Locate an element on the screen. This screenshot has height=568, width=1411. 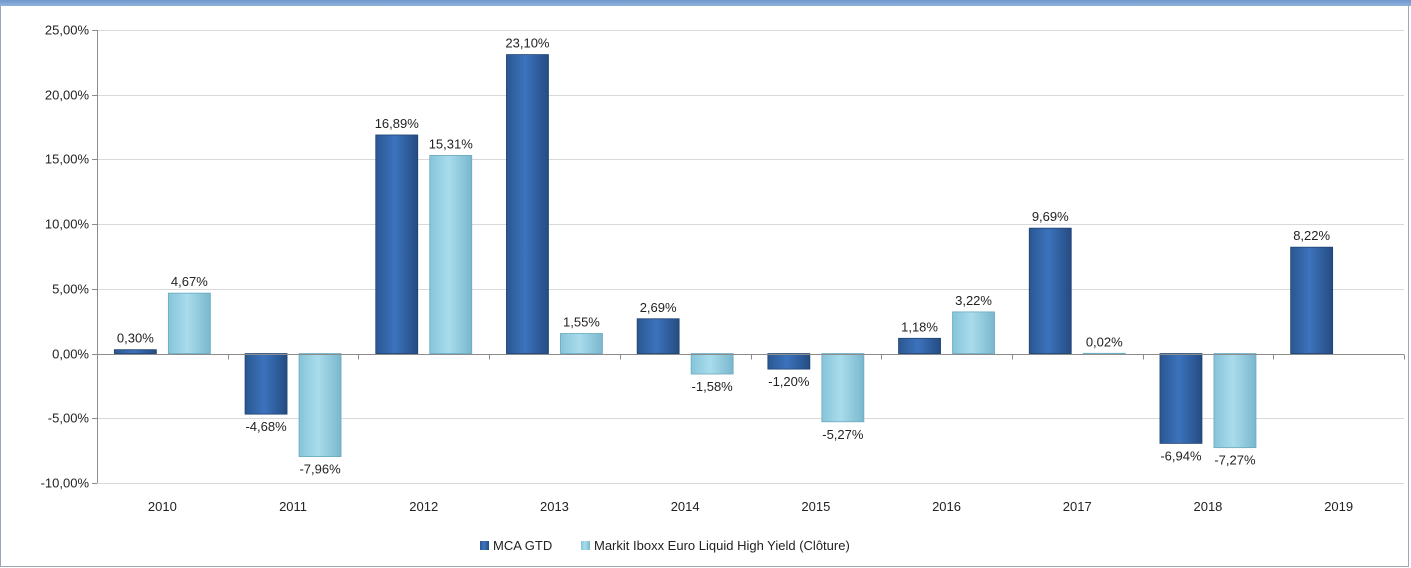
y-tick-label: 10,00% is located at coordinates (67, 224).